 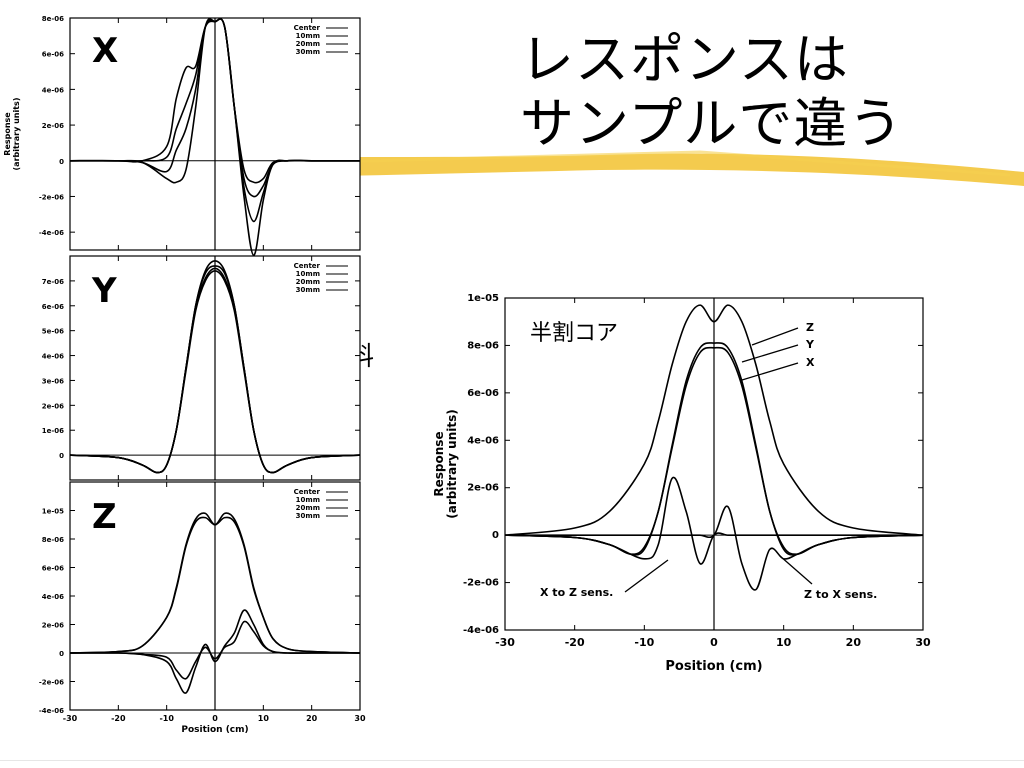 I want to click on series-line-z, so click(x=714, y=420).